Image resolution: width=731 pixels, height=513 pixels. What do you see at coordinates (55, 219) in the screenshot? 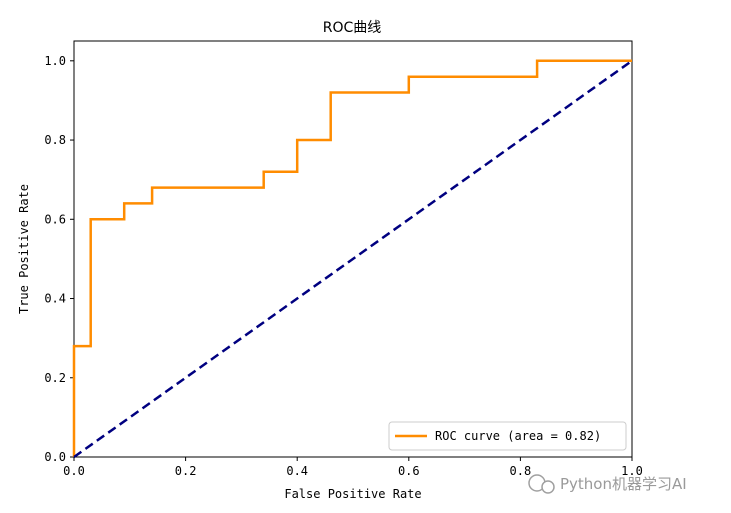
I see `y-tick-label: 0.6` at bounding box center [55, 219].